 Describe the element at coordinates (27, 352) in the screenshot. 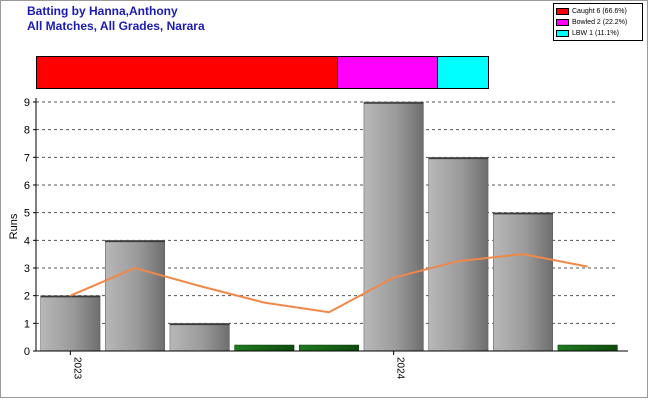

I see `y-tick-label: 0` at that location.